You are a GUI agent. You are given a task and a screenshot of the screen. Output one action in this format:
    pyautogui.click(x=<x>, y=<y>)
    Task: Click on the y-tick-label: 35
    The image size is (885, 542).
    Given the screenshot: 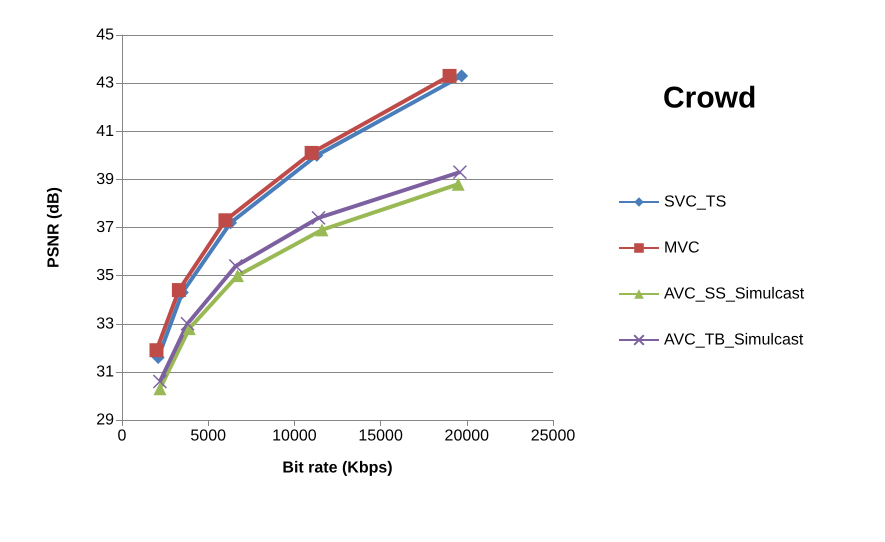 What is the action you would take?
    pyautogui.click(x=105, y=275)
    